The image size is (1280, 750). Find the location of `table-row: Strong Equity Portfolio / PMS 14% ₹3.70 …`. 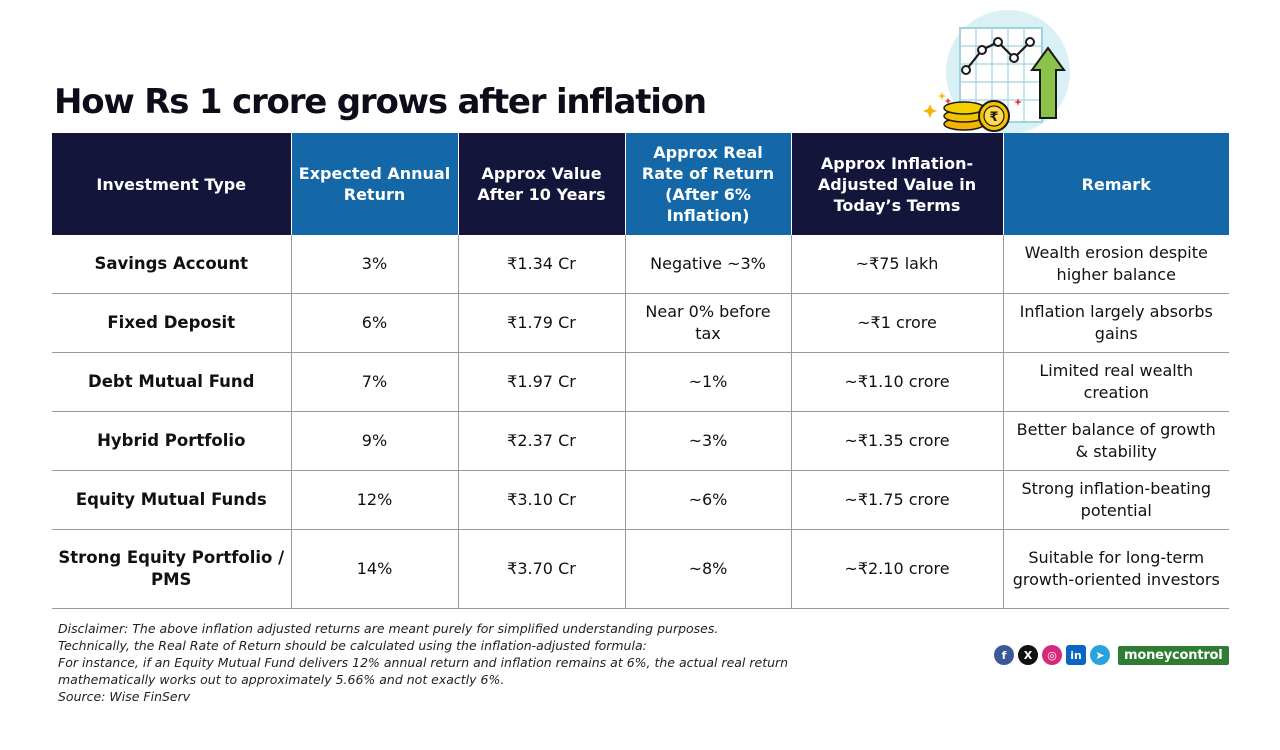

table-row: Strong Equity Portfolio / PMS 14% ₹3.70 … is located at coordinates (640, 569).